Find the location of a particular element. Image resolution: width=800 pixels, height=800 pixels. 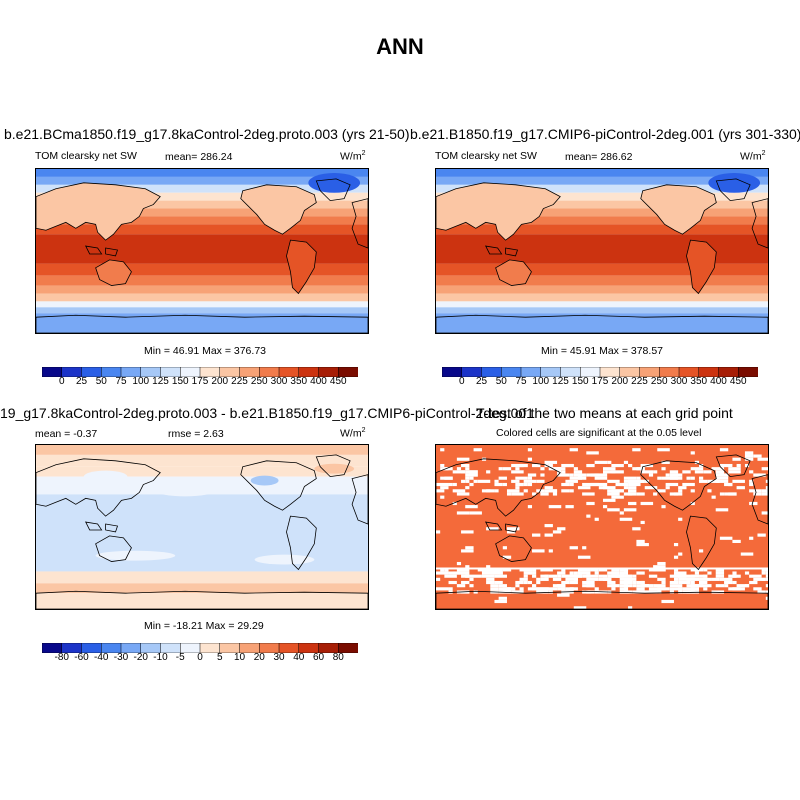

panel-3-colorbar is located at coordinates (200, 647).